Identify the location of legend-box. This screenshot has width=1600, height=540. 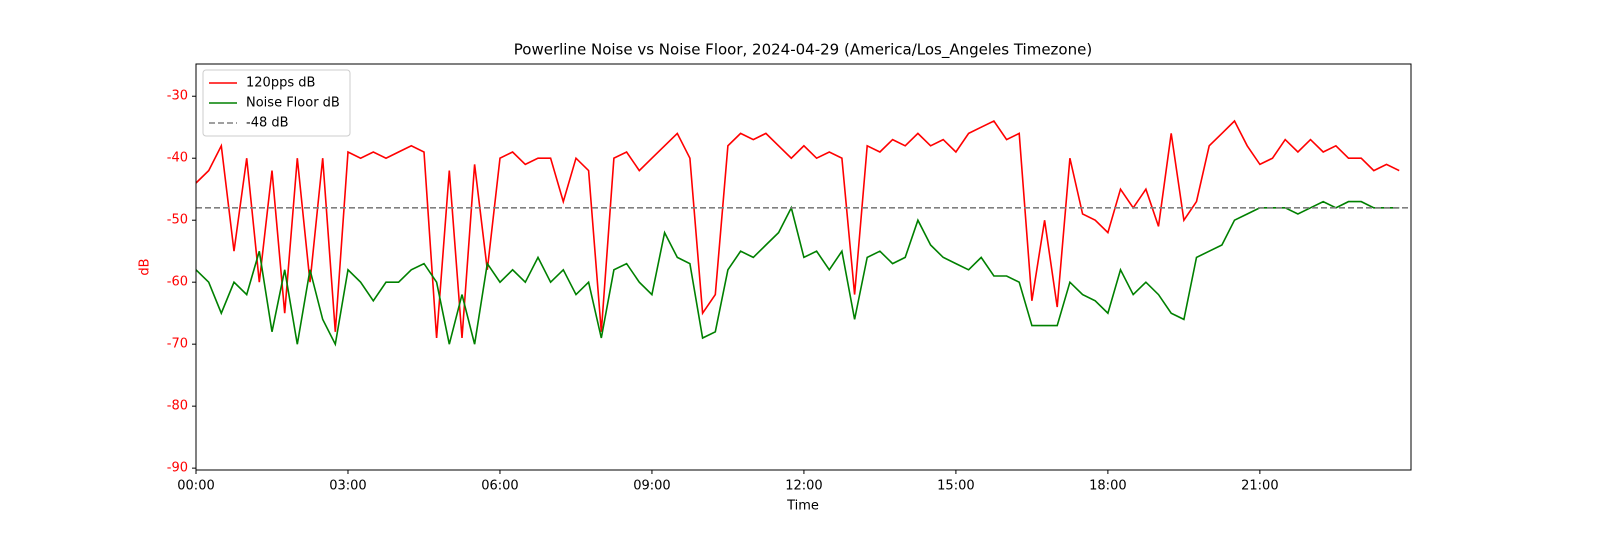
(276, 103).